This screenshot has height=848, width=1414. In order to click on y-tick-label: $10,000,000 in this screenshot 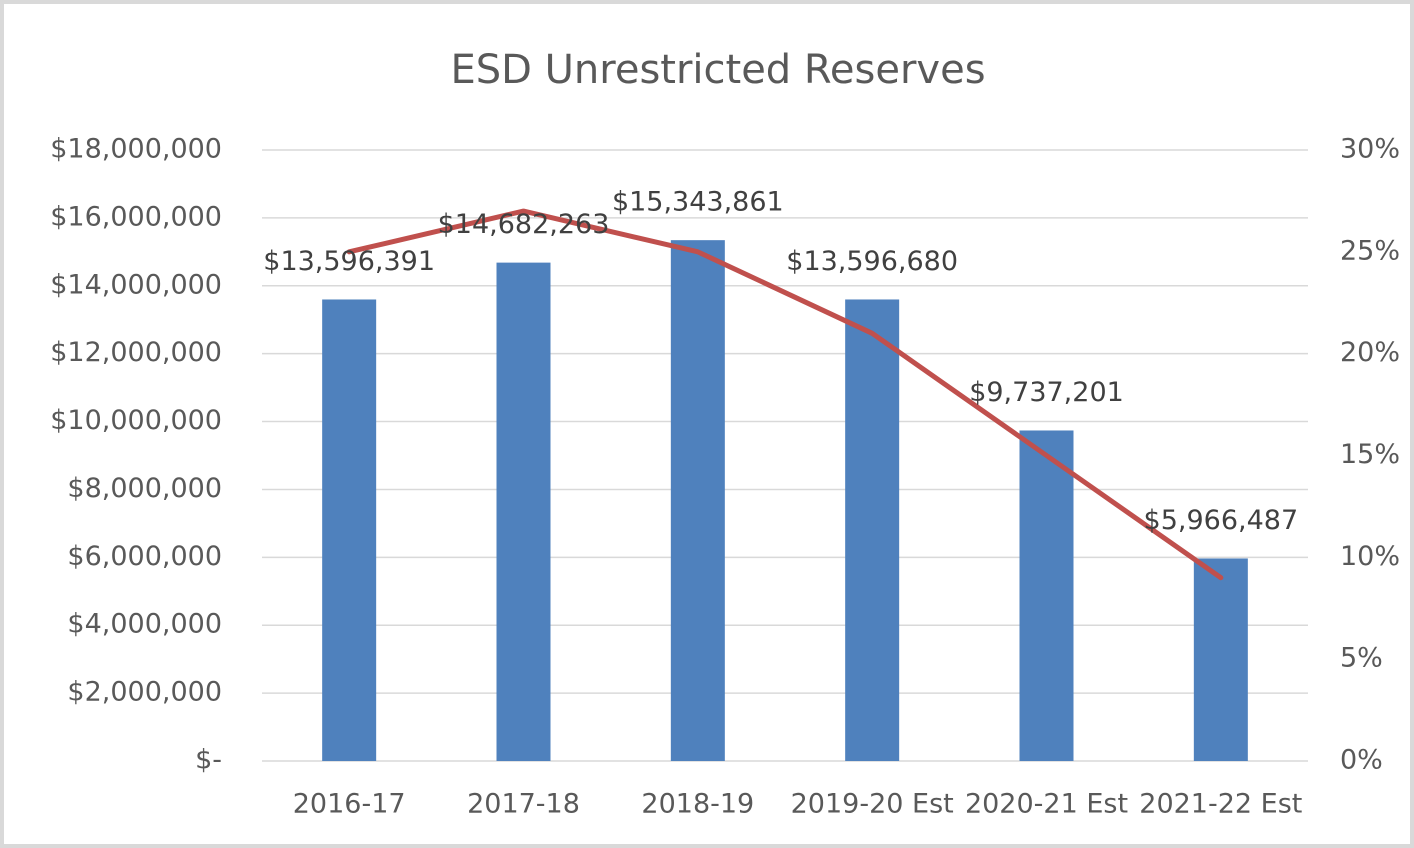, I will do `click(136, 420)`.